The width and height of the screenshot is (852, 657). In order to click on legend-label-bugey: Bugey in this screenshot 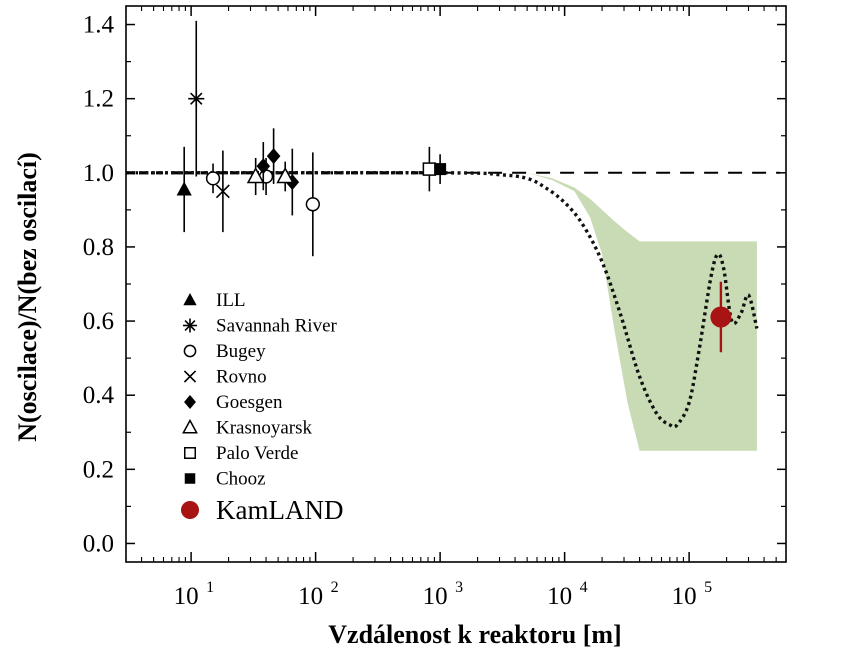, I will do `click(241, 351)`.